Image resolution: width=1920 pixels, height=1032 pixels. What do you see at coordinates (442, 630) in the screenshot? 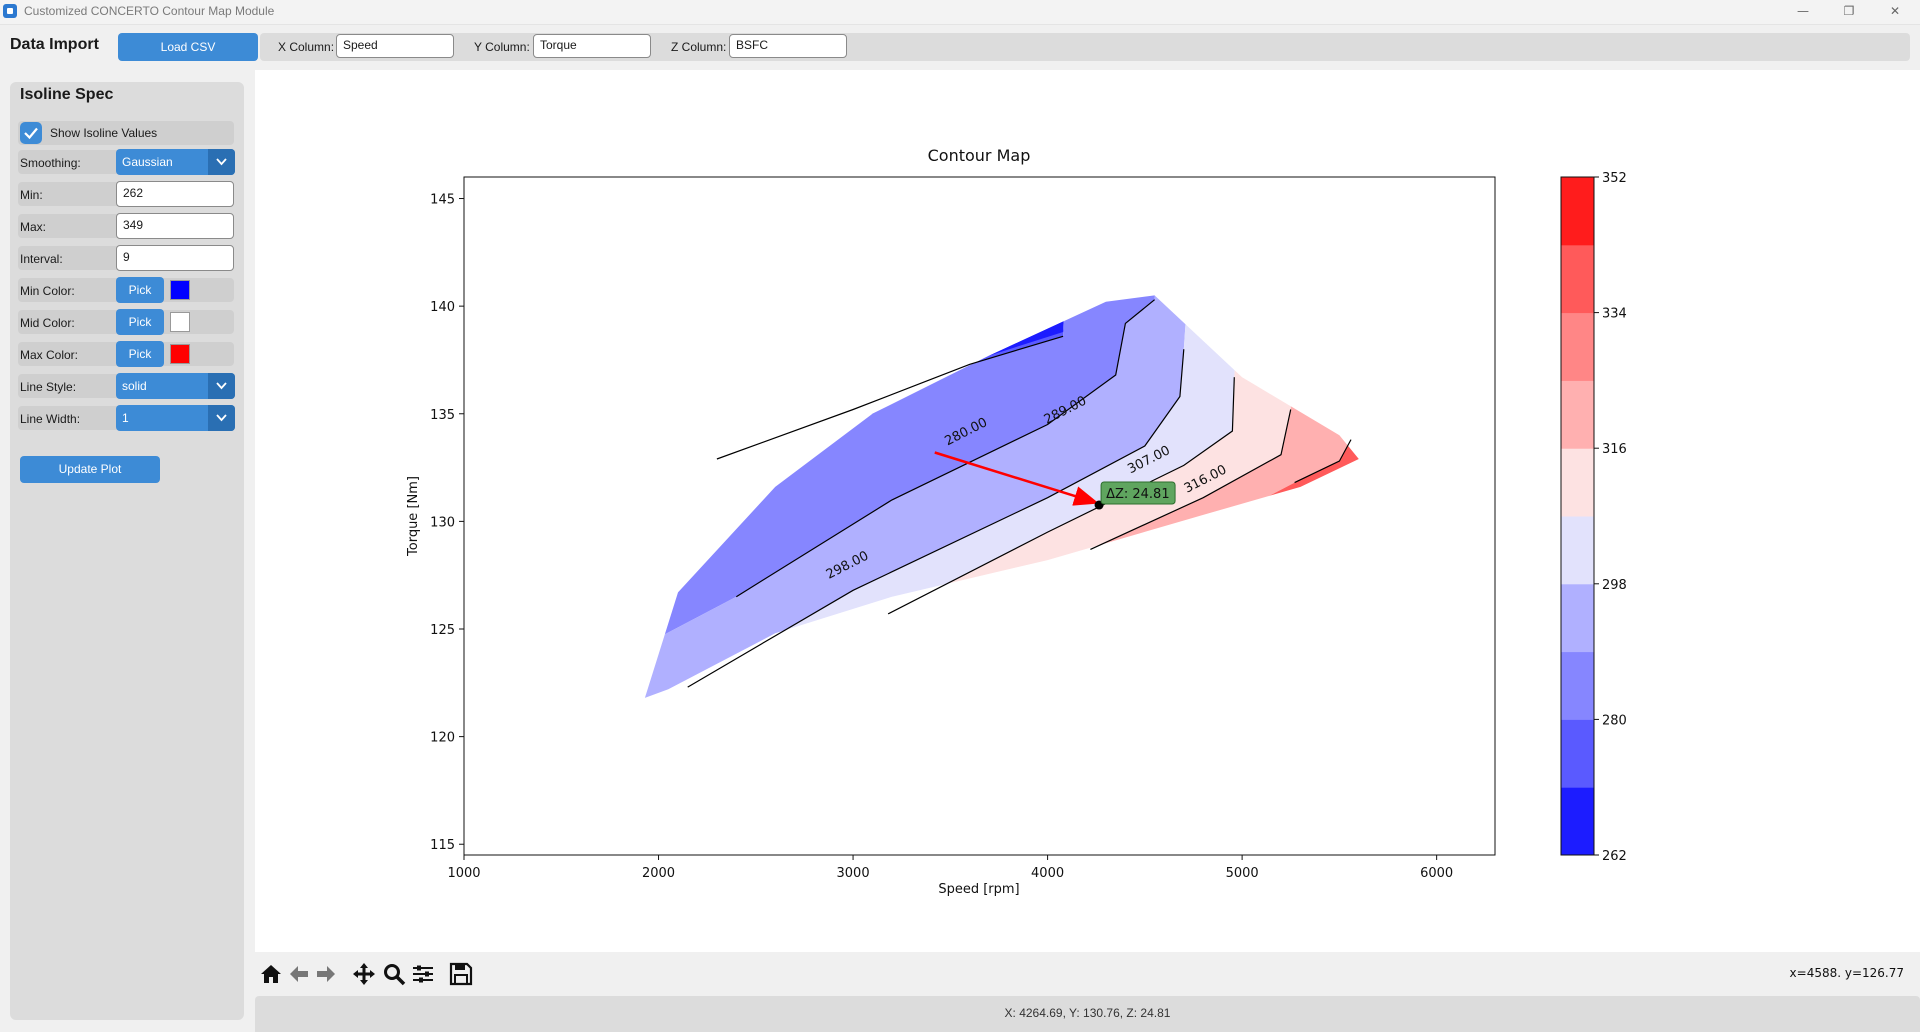
I see `y-tick-label: 125` at bounding box center [442, 630].